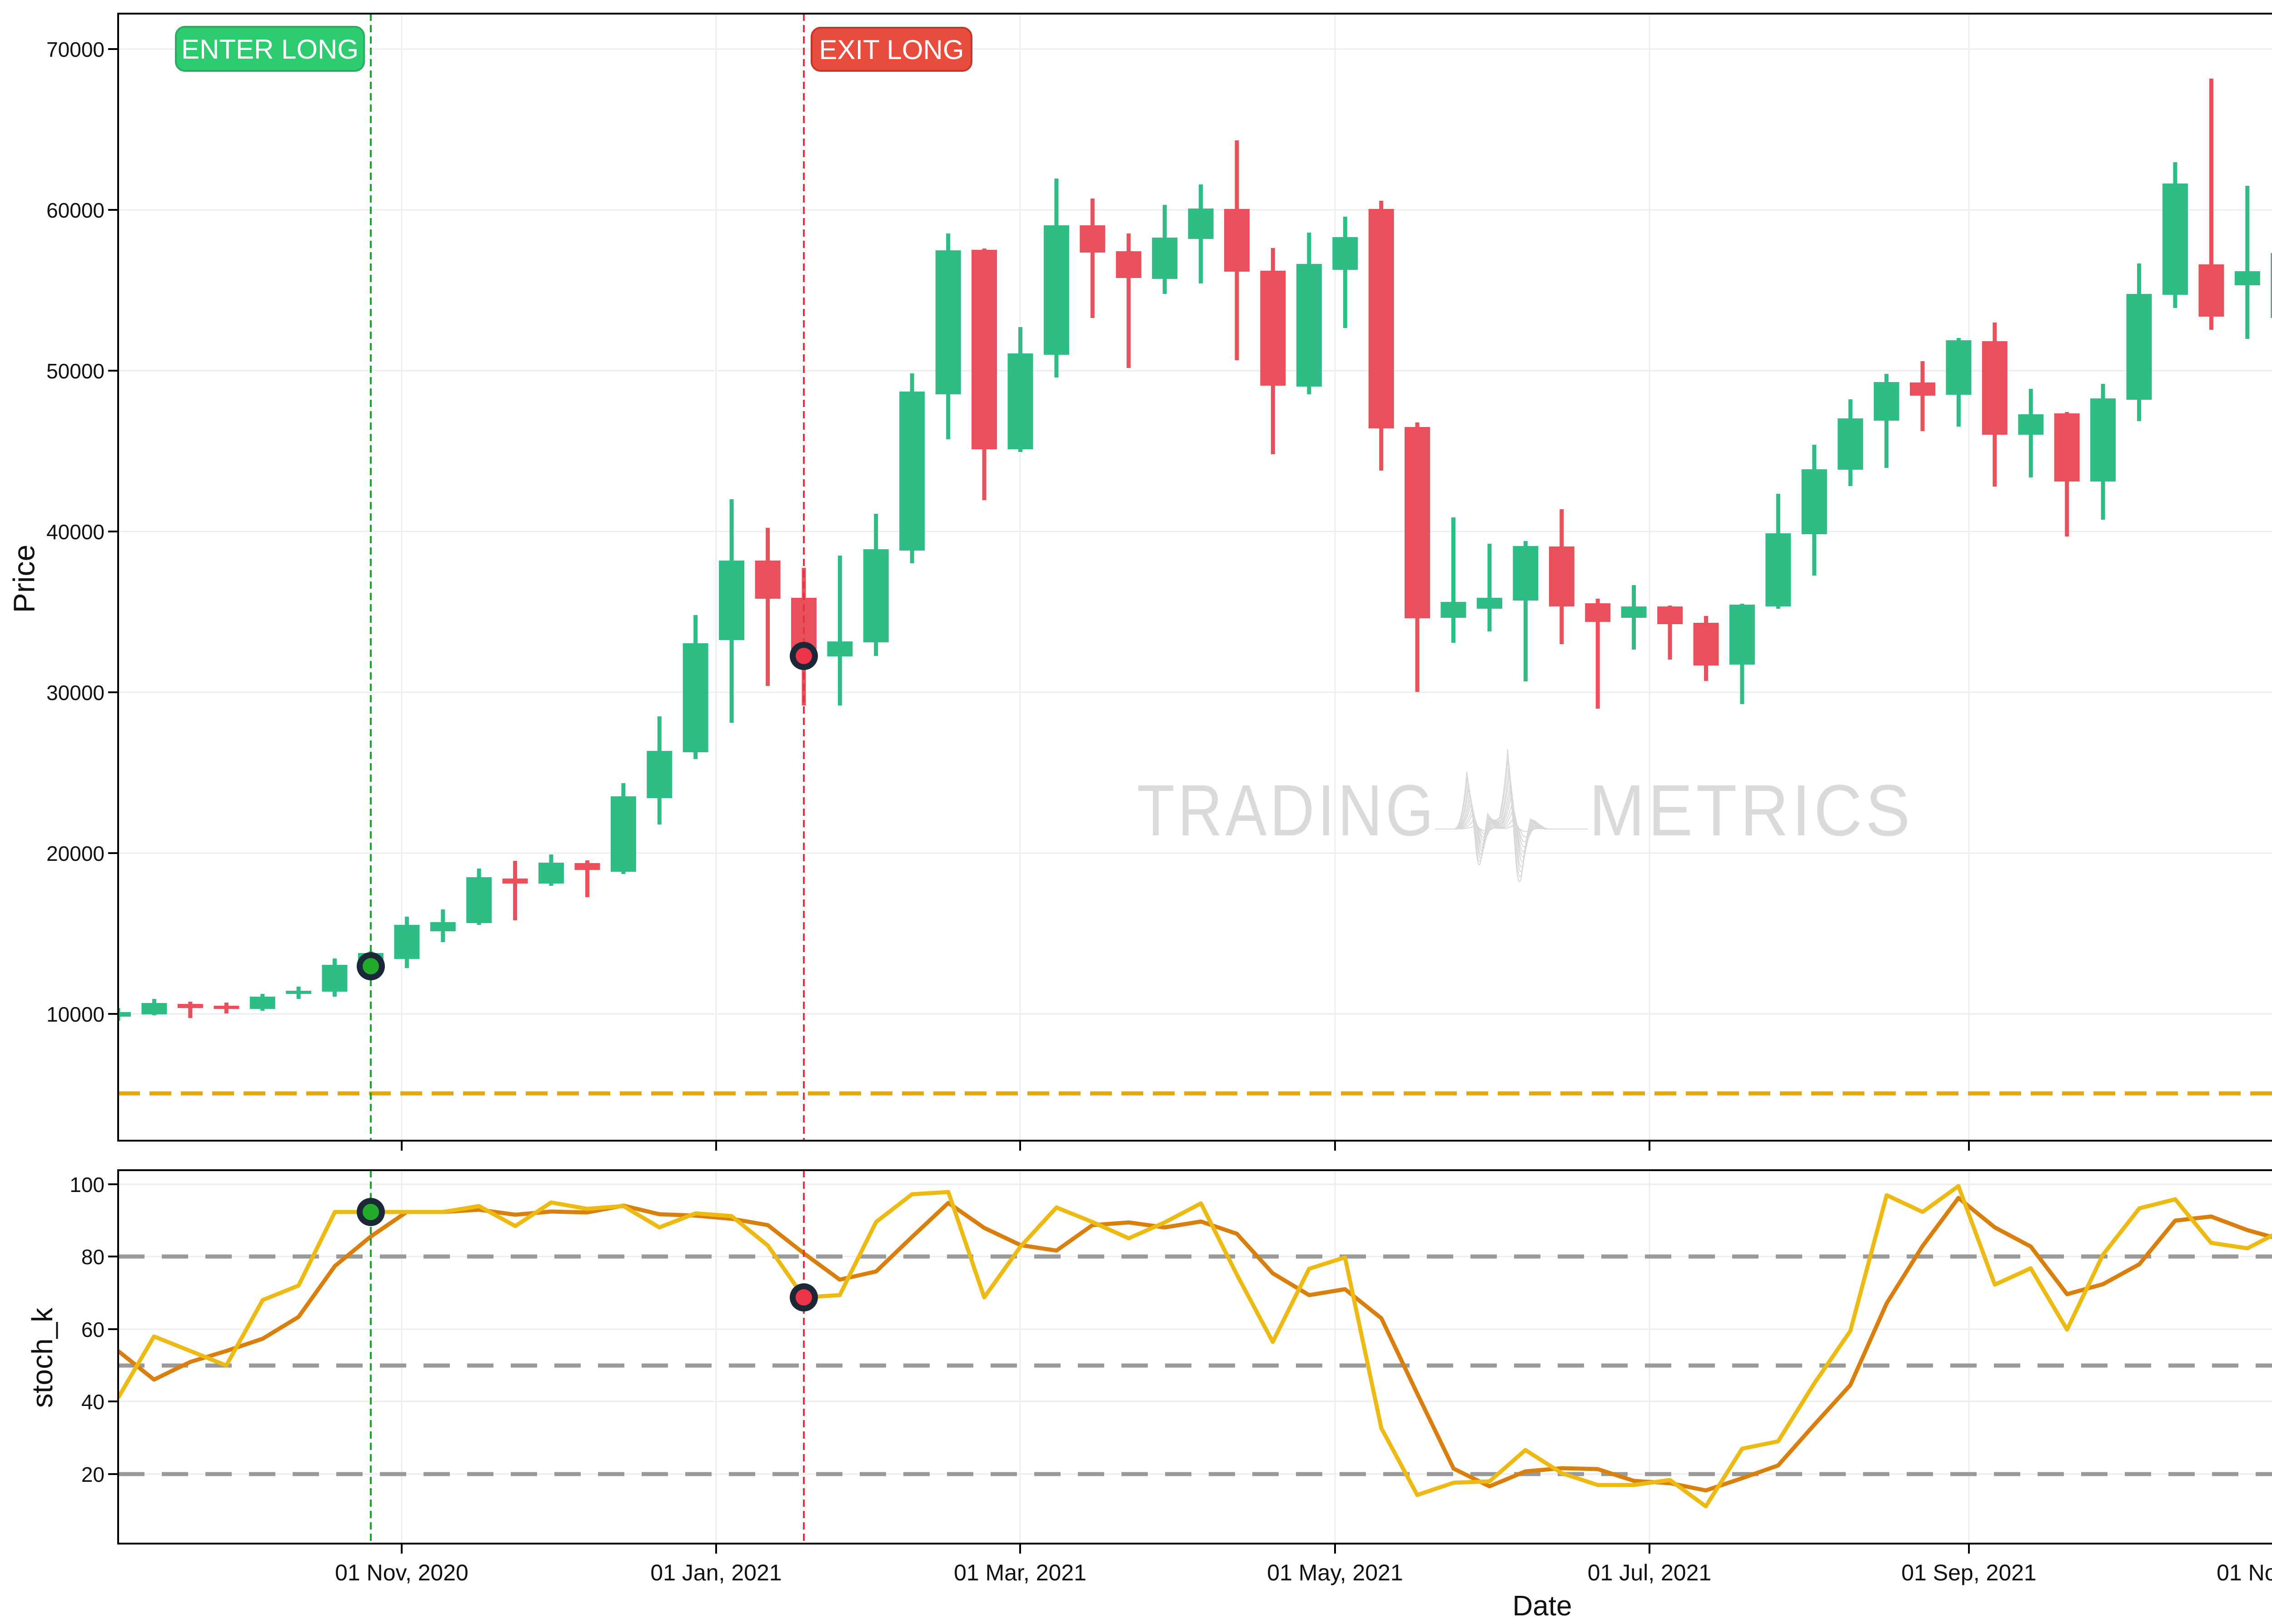 The image size is (2272, 1624). What do you see at coordinates (1542, 1606) in the screenshot?
I see `svg-text: Date` at bounding box center [1542, 1606].